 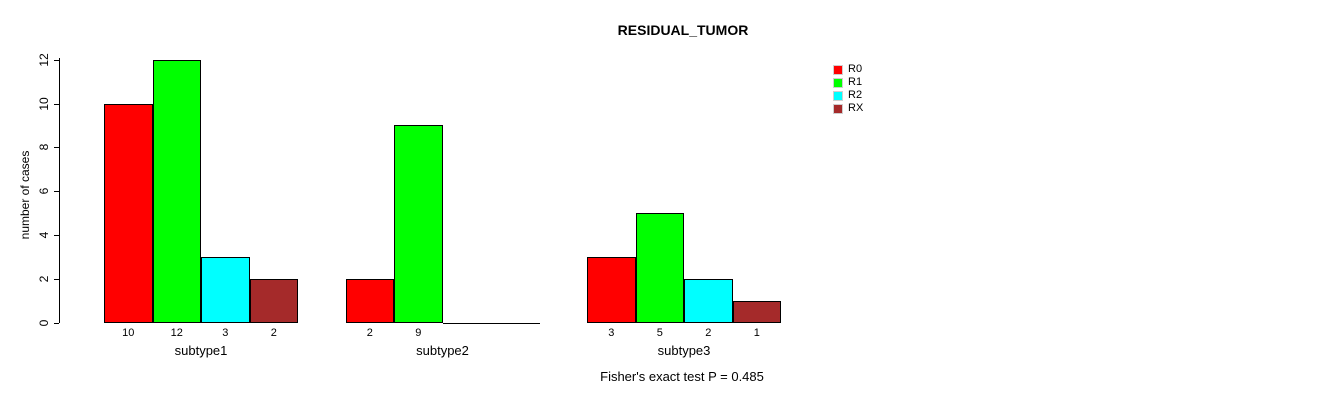 I want to click on legend-label: RX, so click(x=856, y=108).